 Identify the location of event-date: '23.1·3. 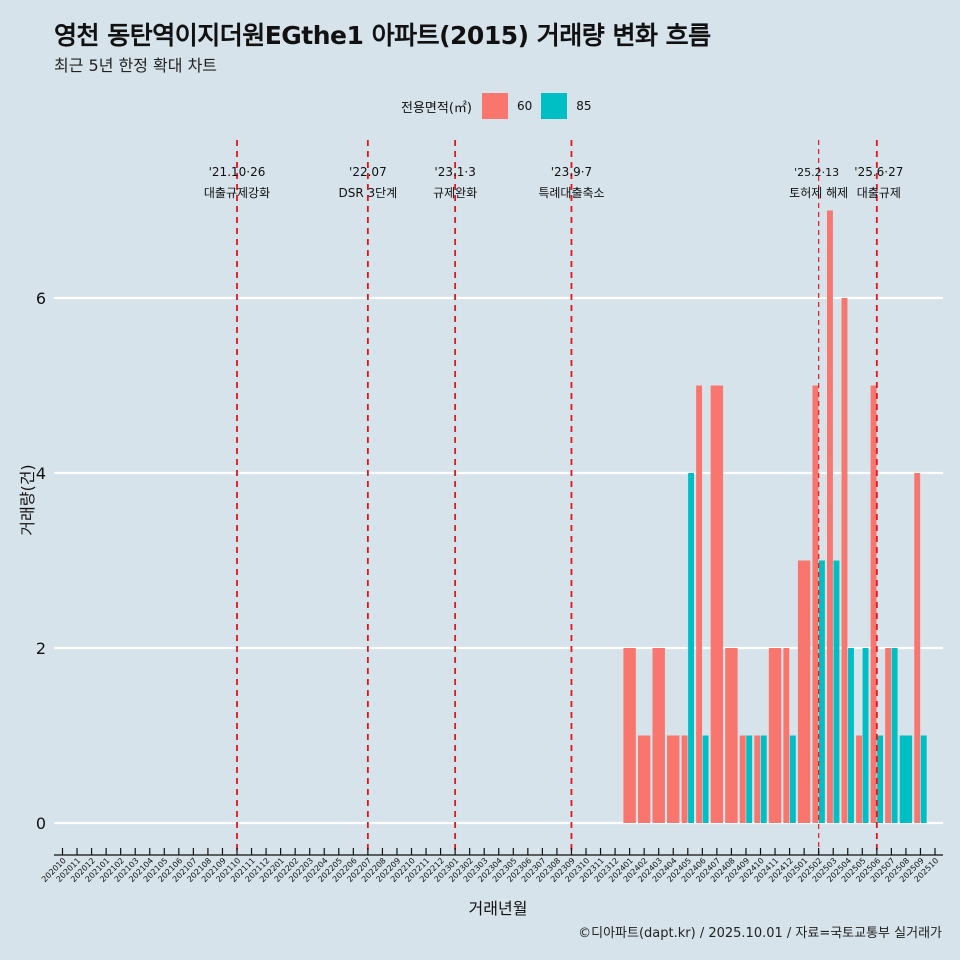
(454, 172).